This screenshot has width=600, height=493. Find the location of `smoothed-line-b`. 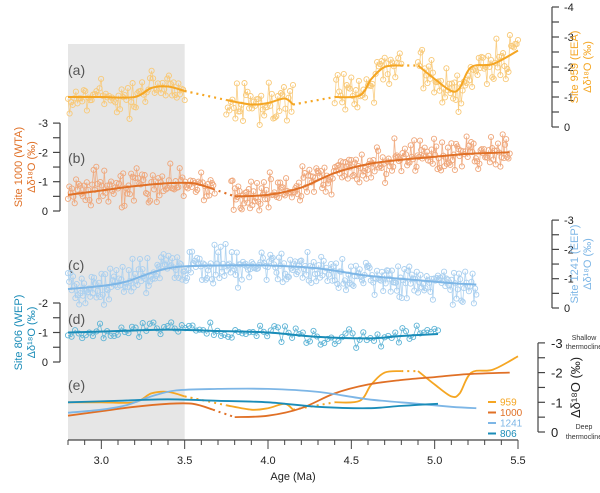

smoothed-line-b is located at coordinates (372, 174).